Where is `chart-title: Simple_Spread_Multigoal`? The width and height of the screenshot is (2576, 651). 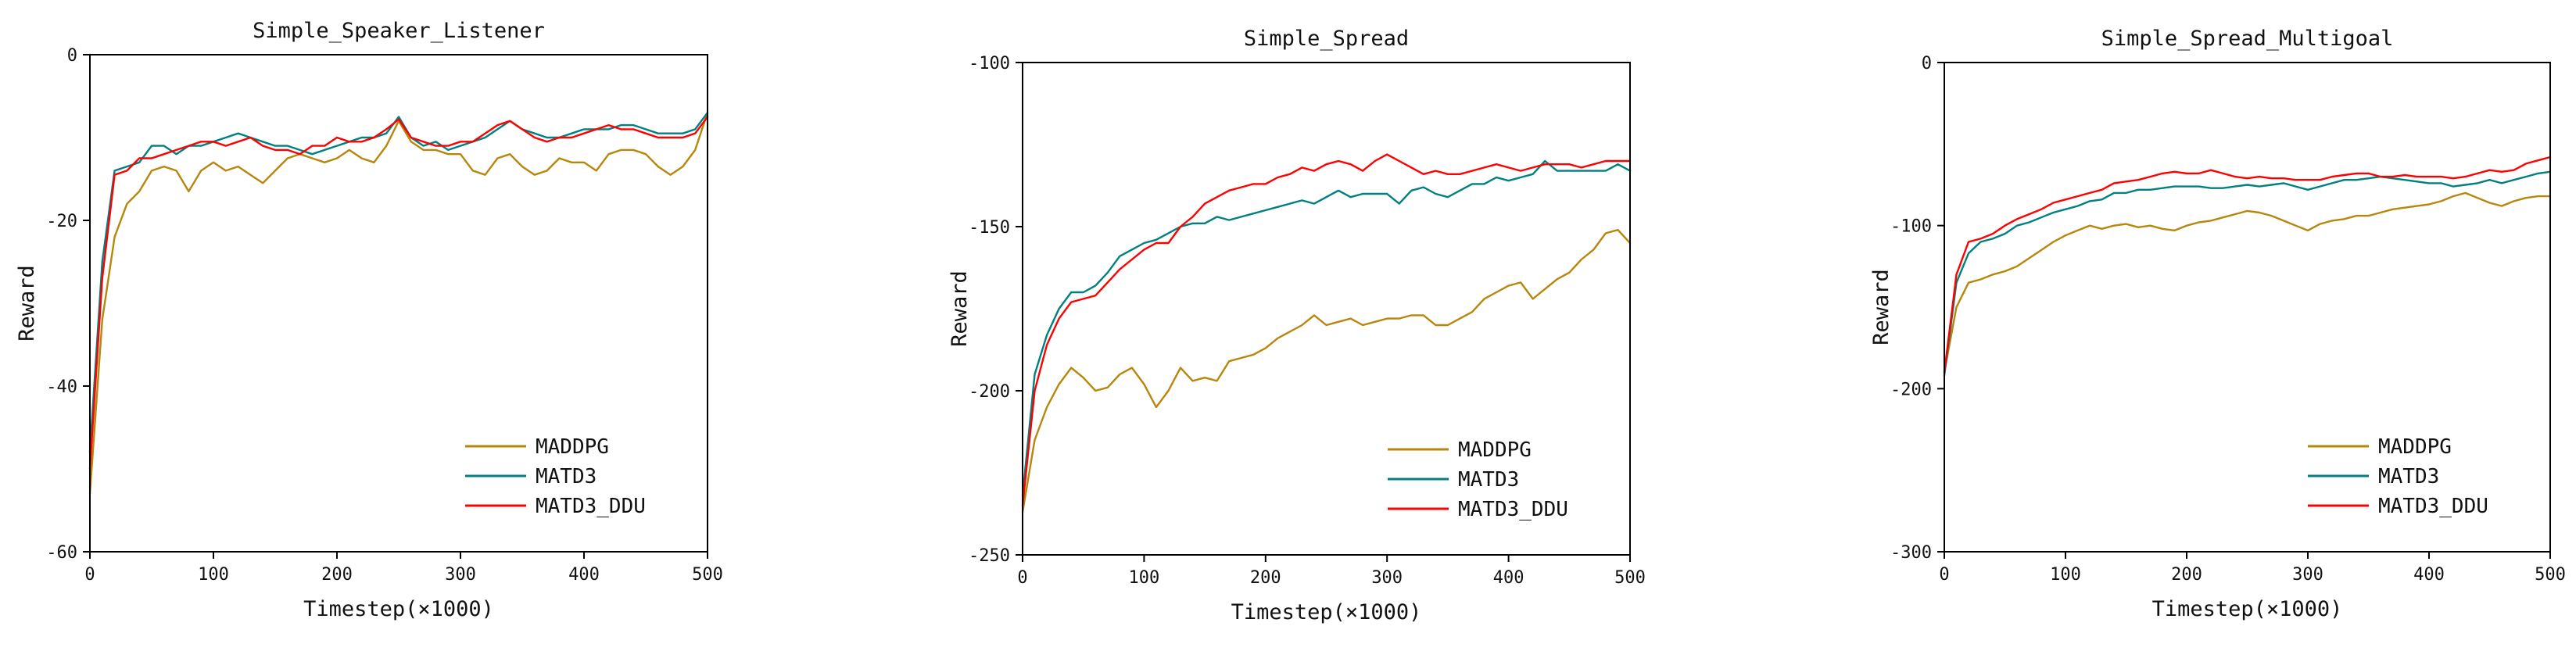
chart-title: Simple_Spread_Multigoal is located at coordinates (2247, 39).